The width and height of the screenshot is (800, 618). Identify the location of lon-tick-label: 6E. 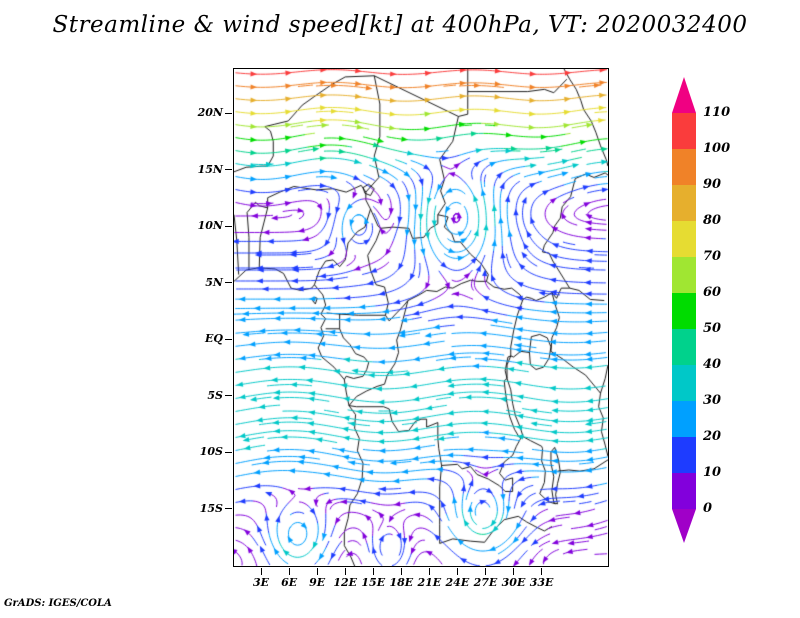
(289, 582).